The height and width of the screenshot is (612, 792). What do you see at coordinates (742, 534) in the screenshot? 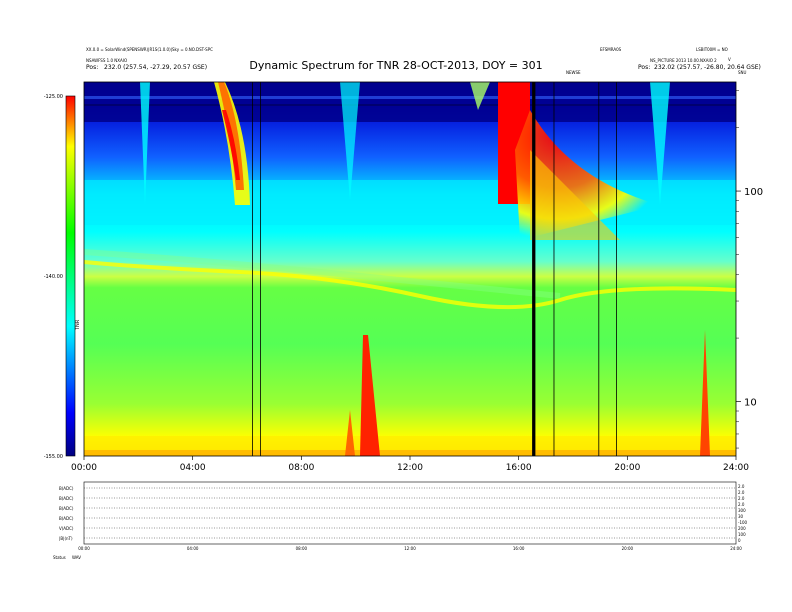
I see `lower-right-tick: 100` at bounding box center [742, 534].